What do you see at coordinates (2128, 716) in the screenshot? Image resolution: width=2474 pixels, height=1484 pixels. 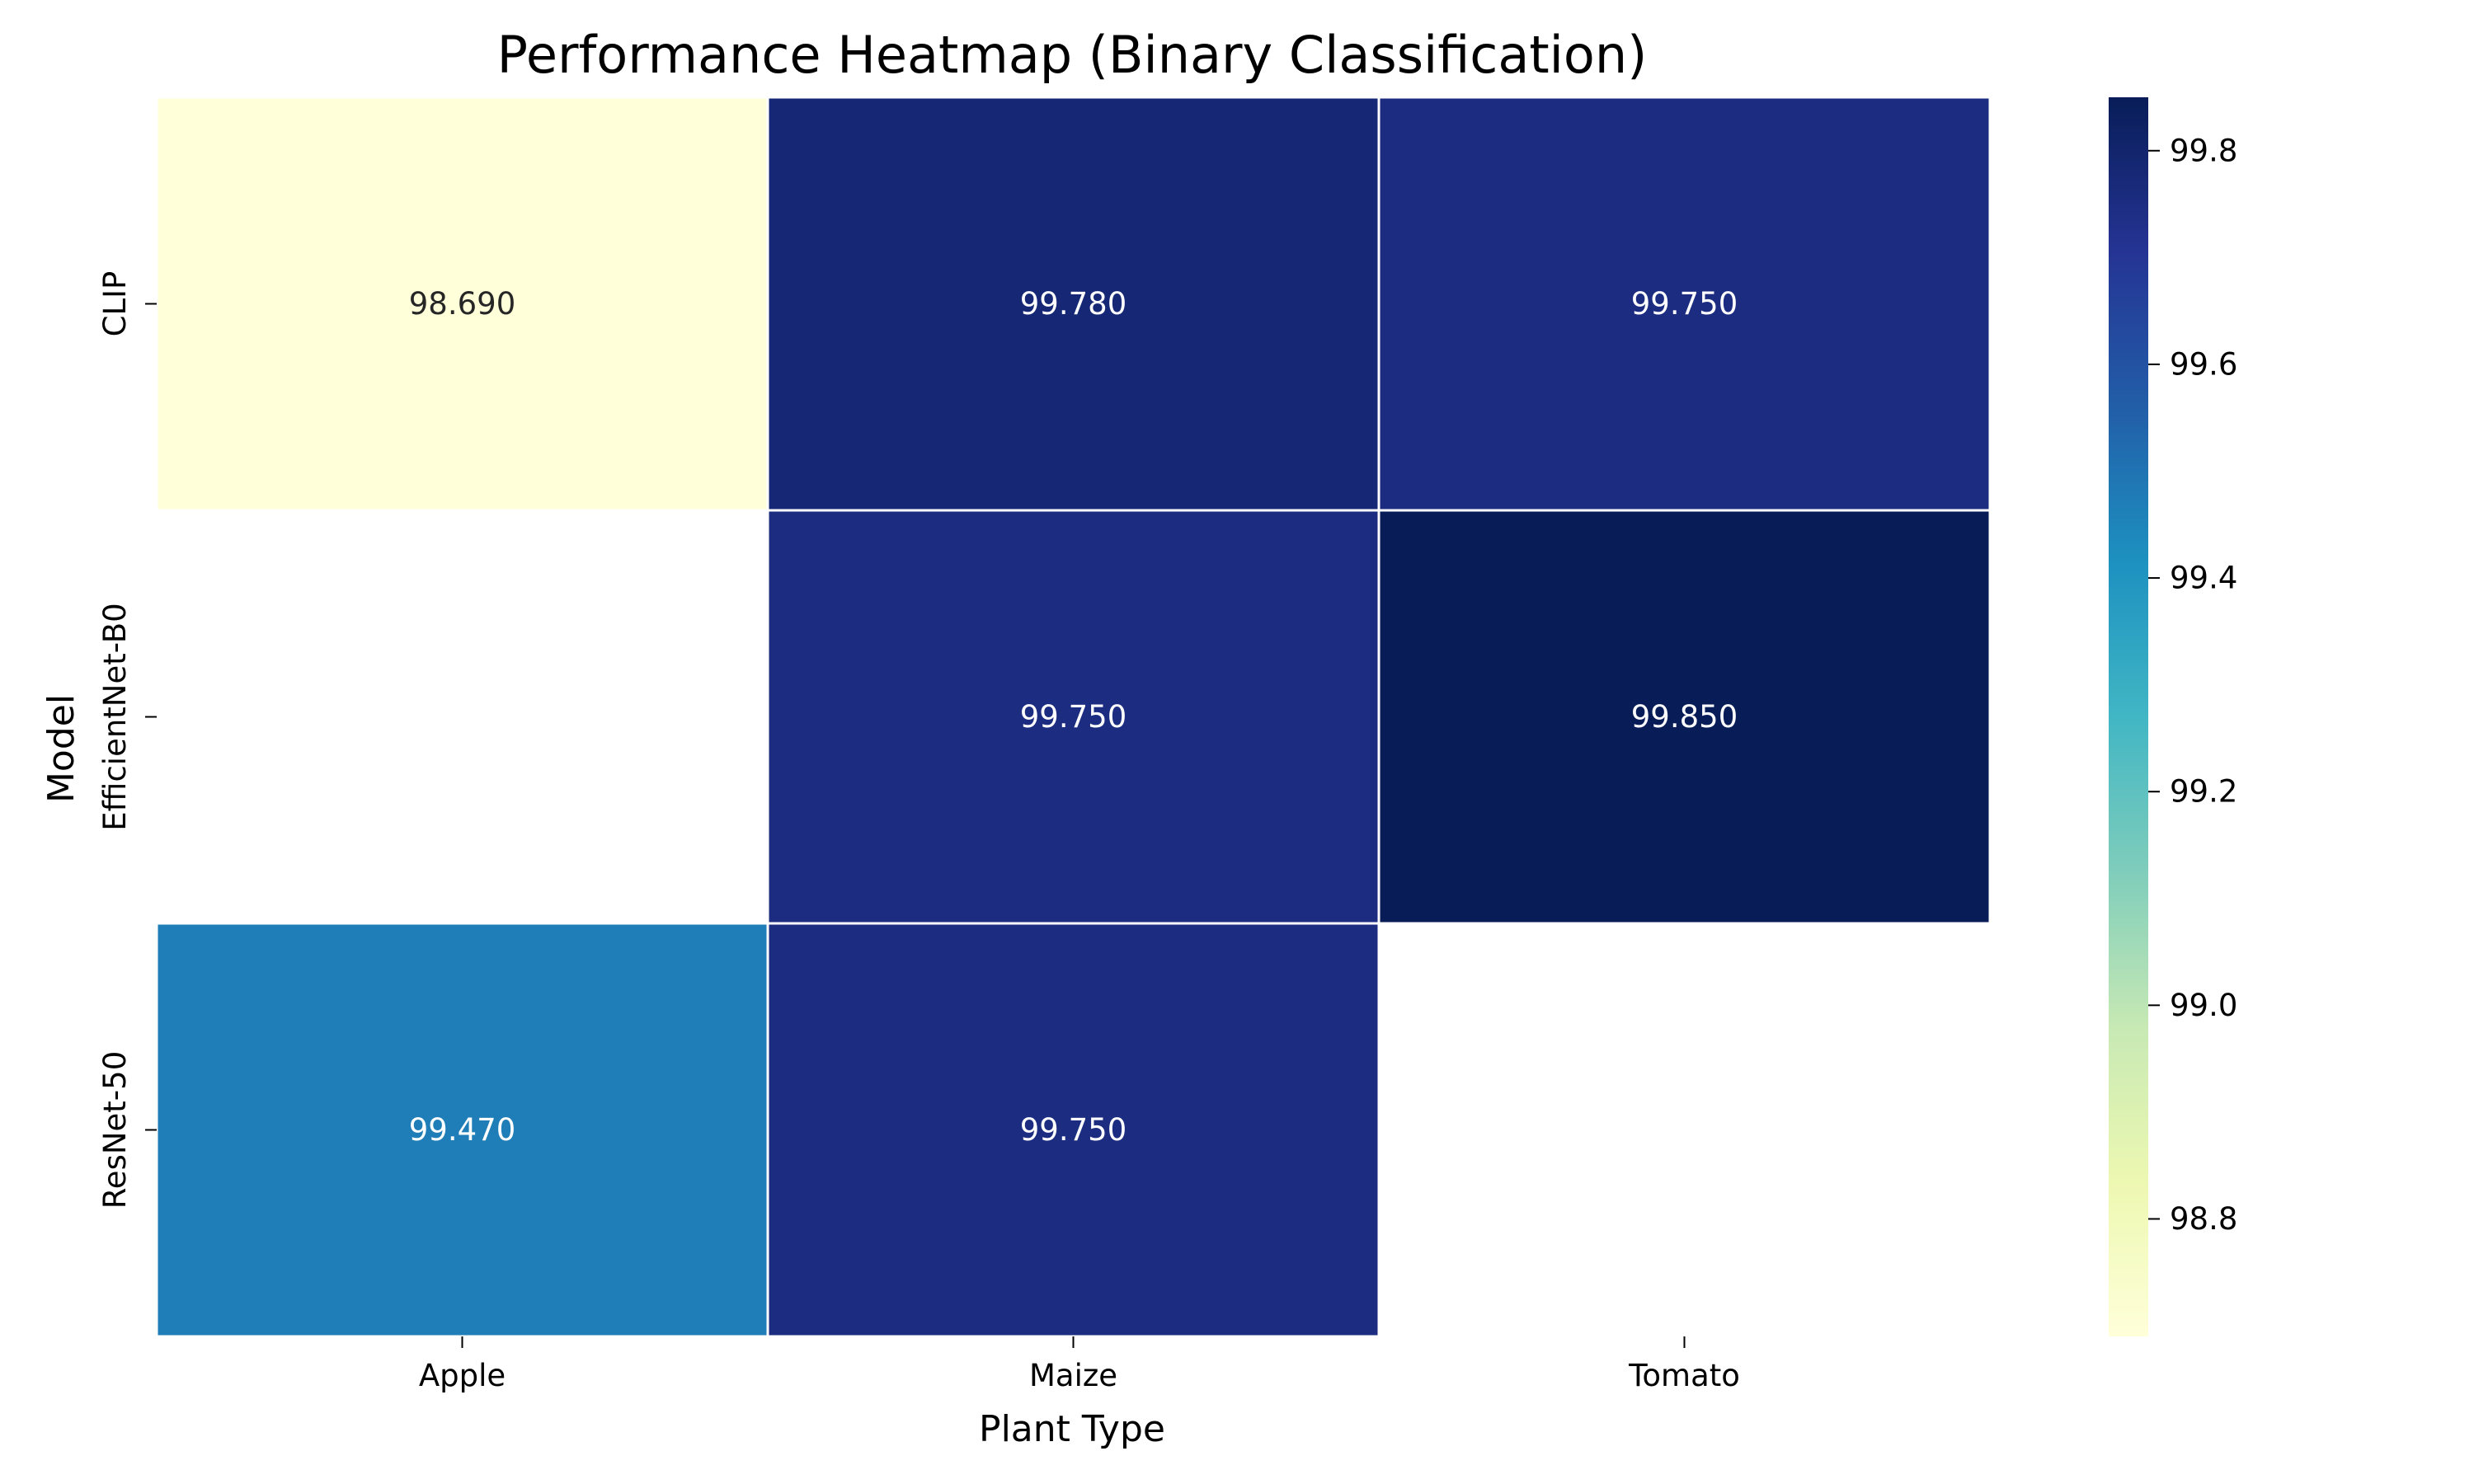 I see `colorbar-gradient` at bounding box center [2128, 716].